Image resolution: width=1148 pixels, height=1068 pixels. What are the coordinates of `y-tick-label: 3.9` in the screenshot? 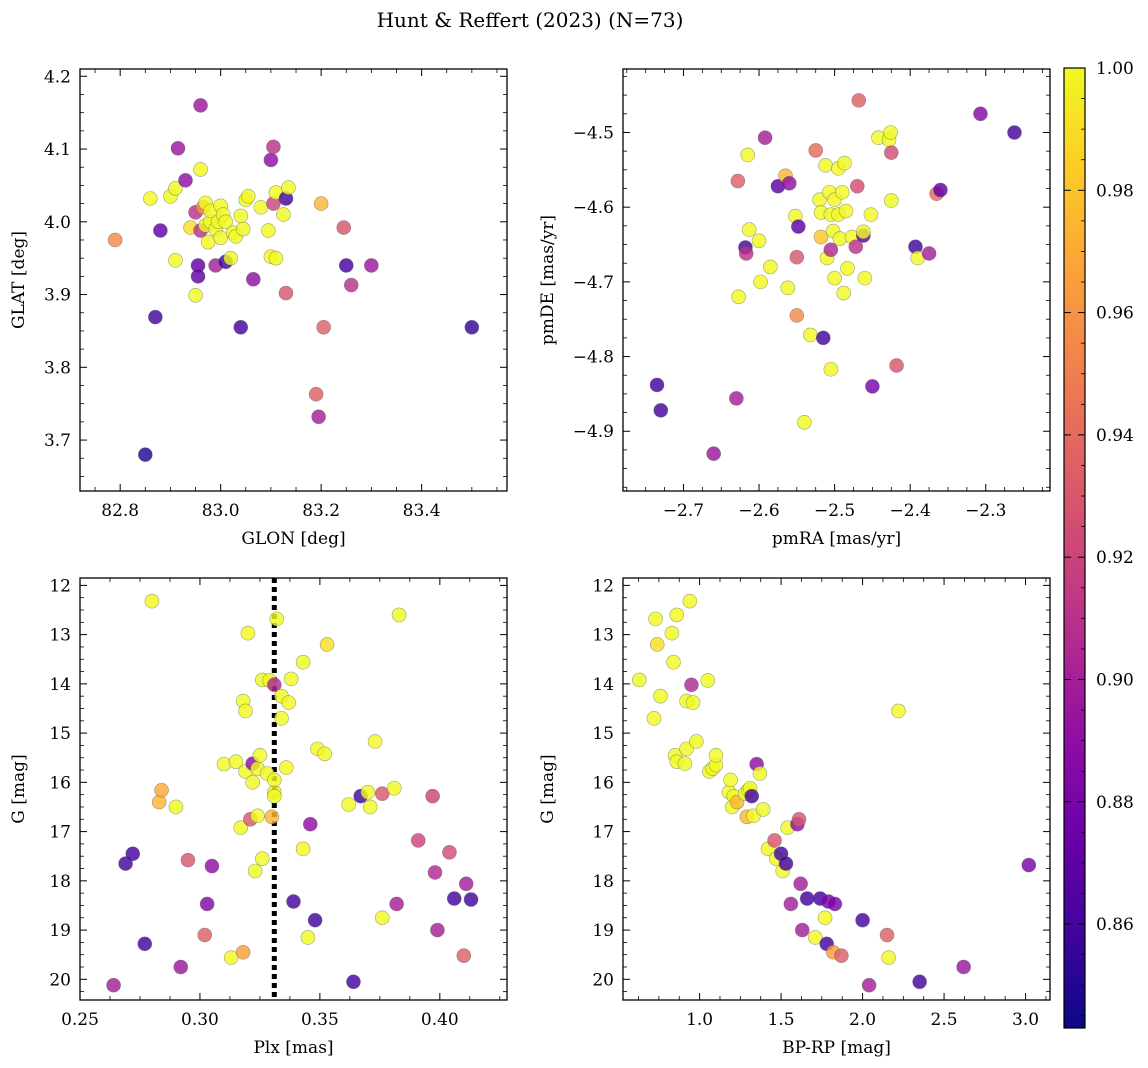 It's located at (57, 296).